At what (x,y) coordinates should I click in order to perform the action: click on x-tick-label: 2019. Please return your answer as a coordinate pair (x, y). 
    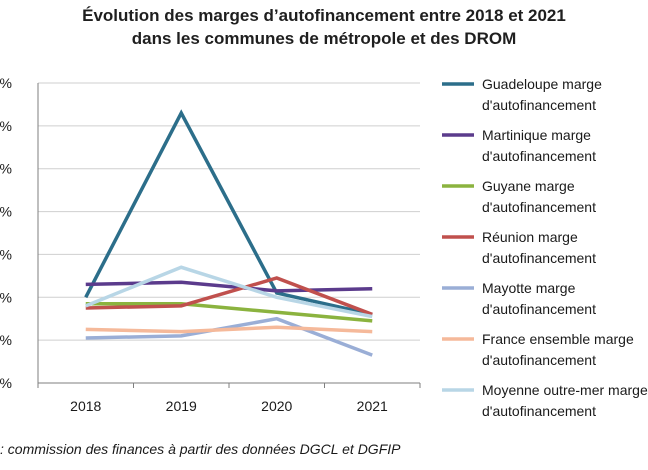
    Looking at the image, I should click on (181, 406).